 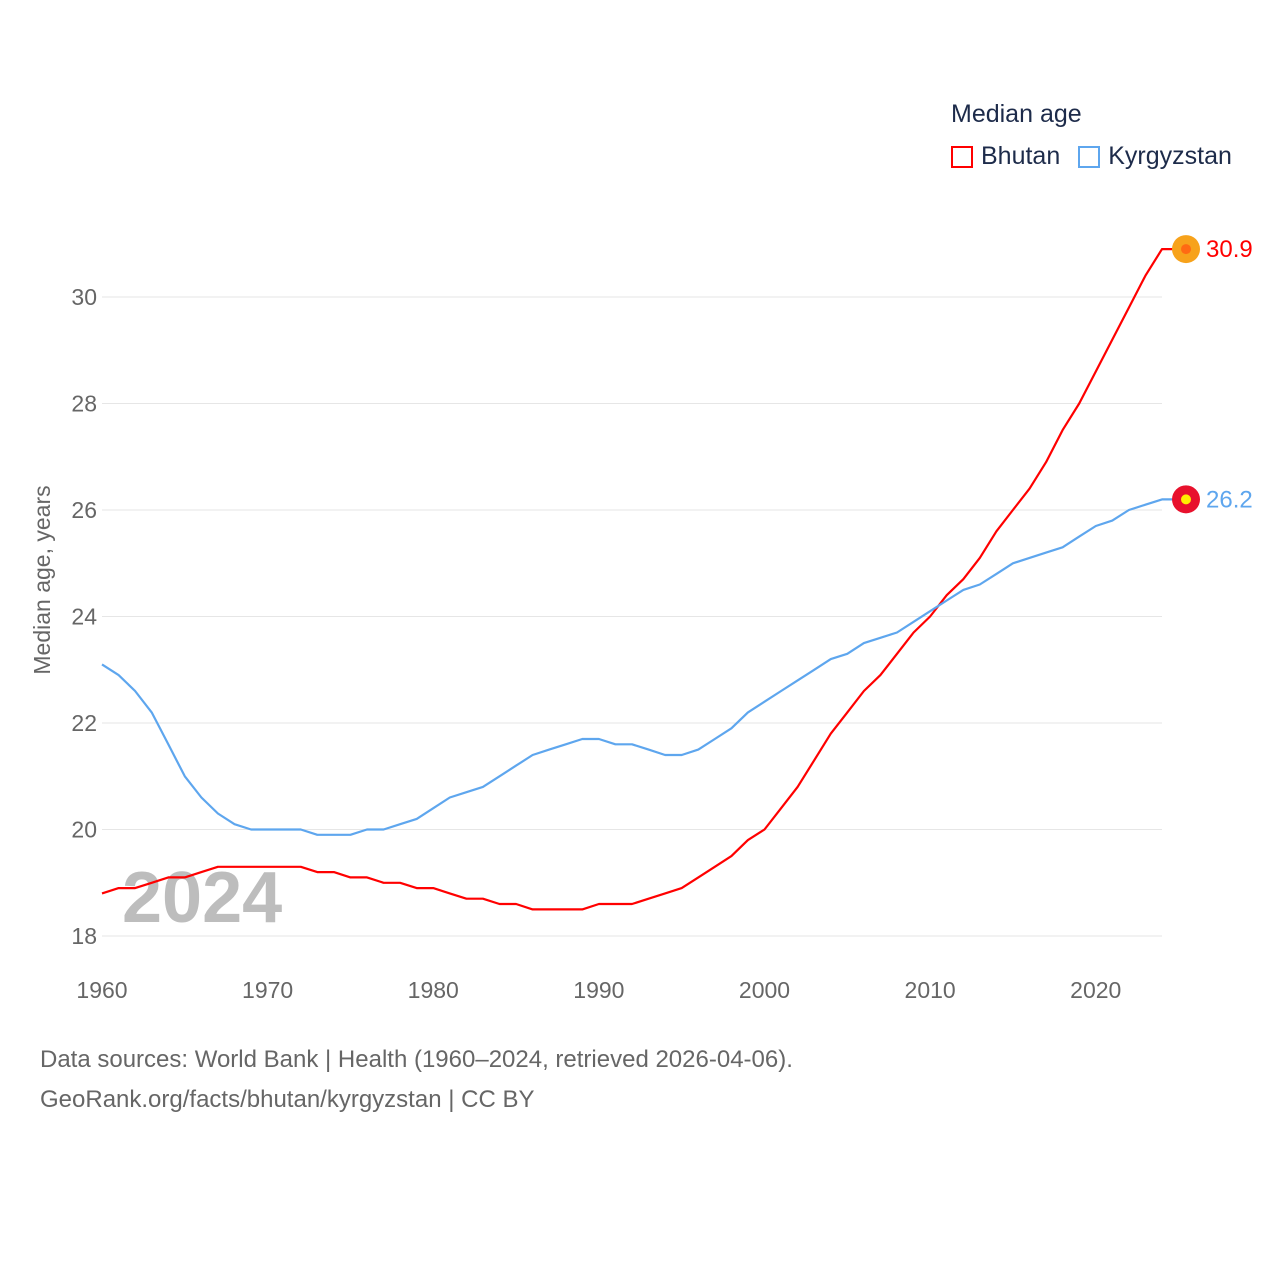 I want to click on y-tick-label: 30, so click(x=84, y=297).